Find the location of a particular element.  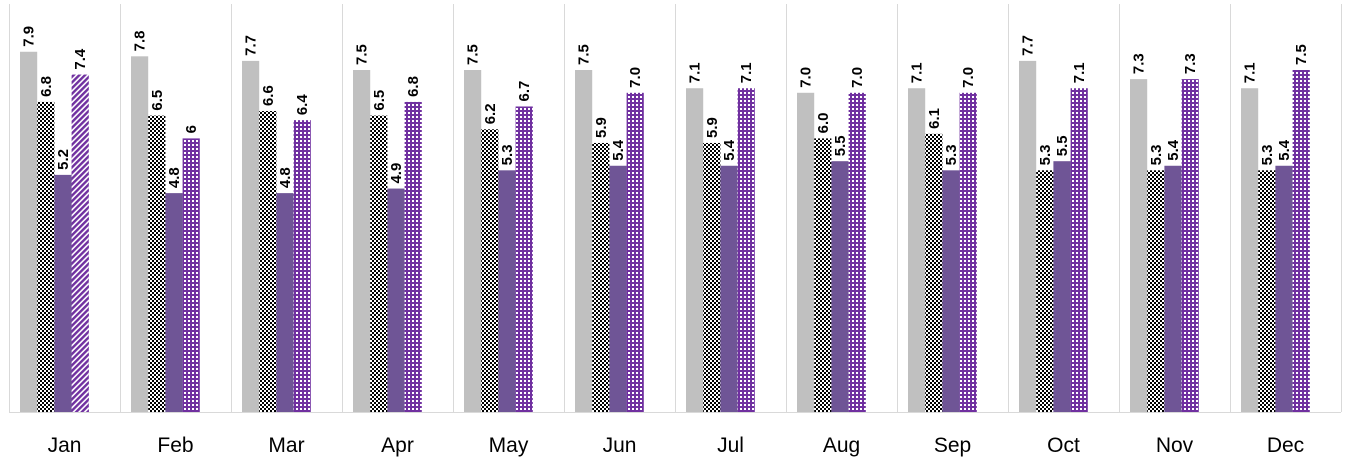

x-tick-label: Mar is located at coordinates (286, 445).